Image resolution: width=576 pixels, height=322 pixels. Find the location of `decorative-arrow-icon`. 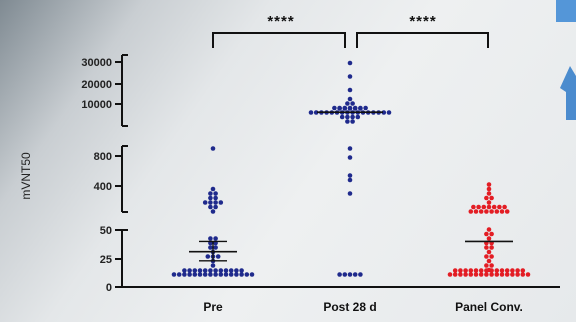

decorative-arrow-icon is located at coordinates (566, 60).